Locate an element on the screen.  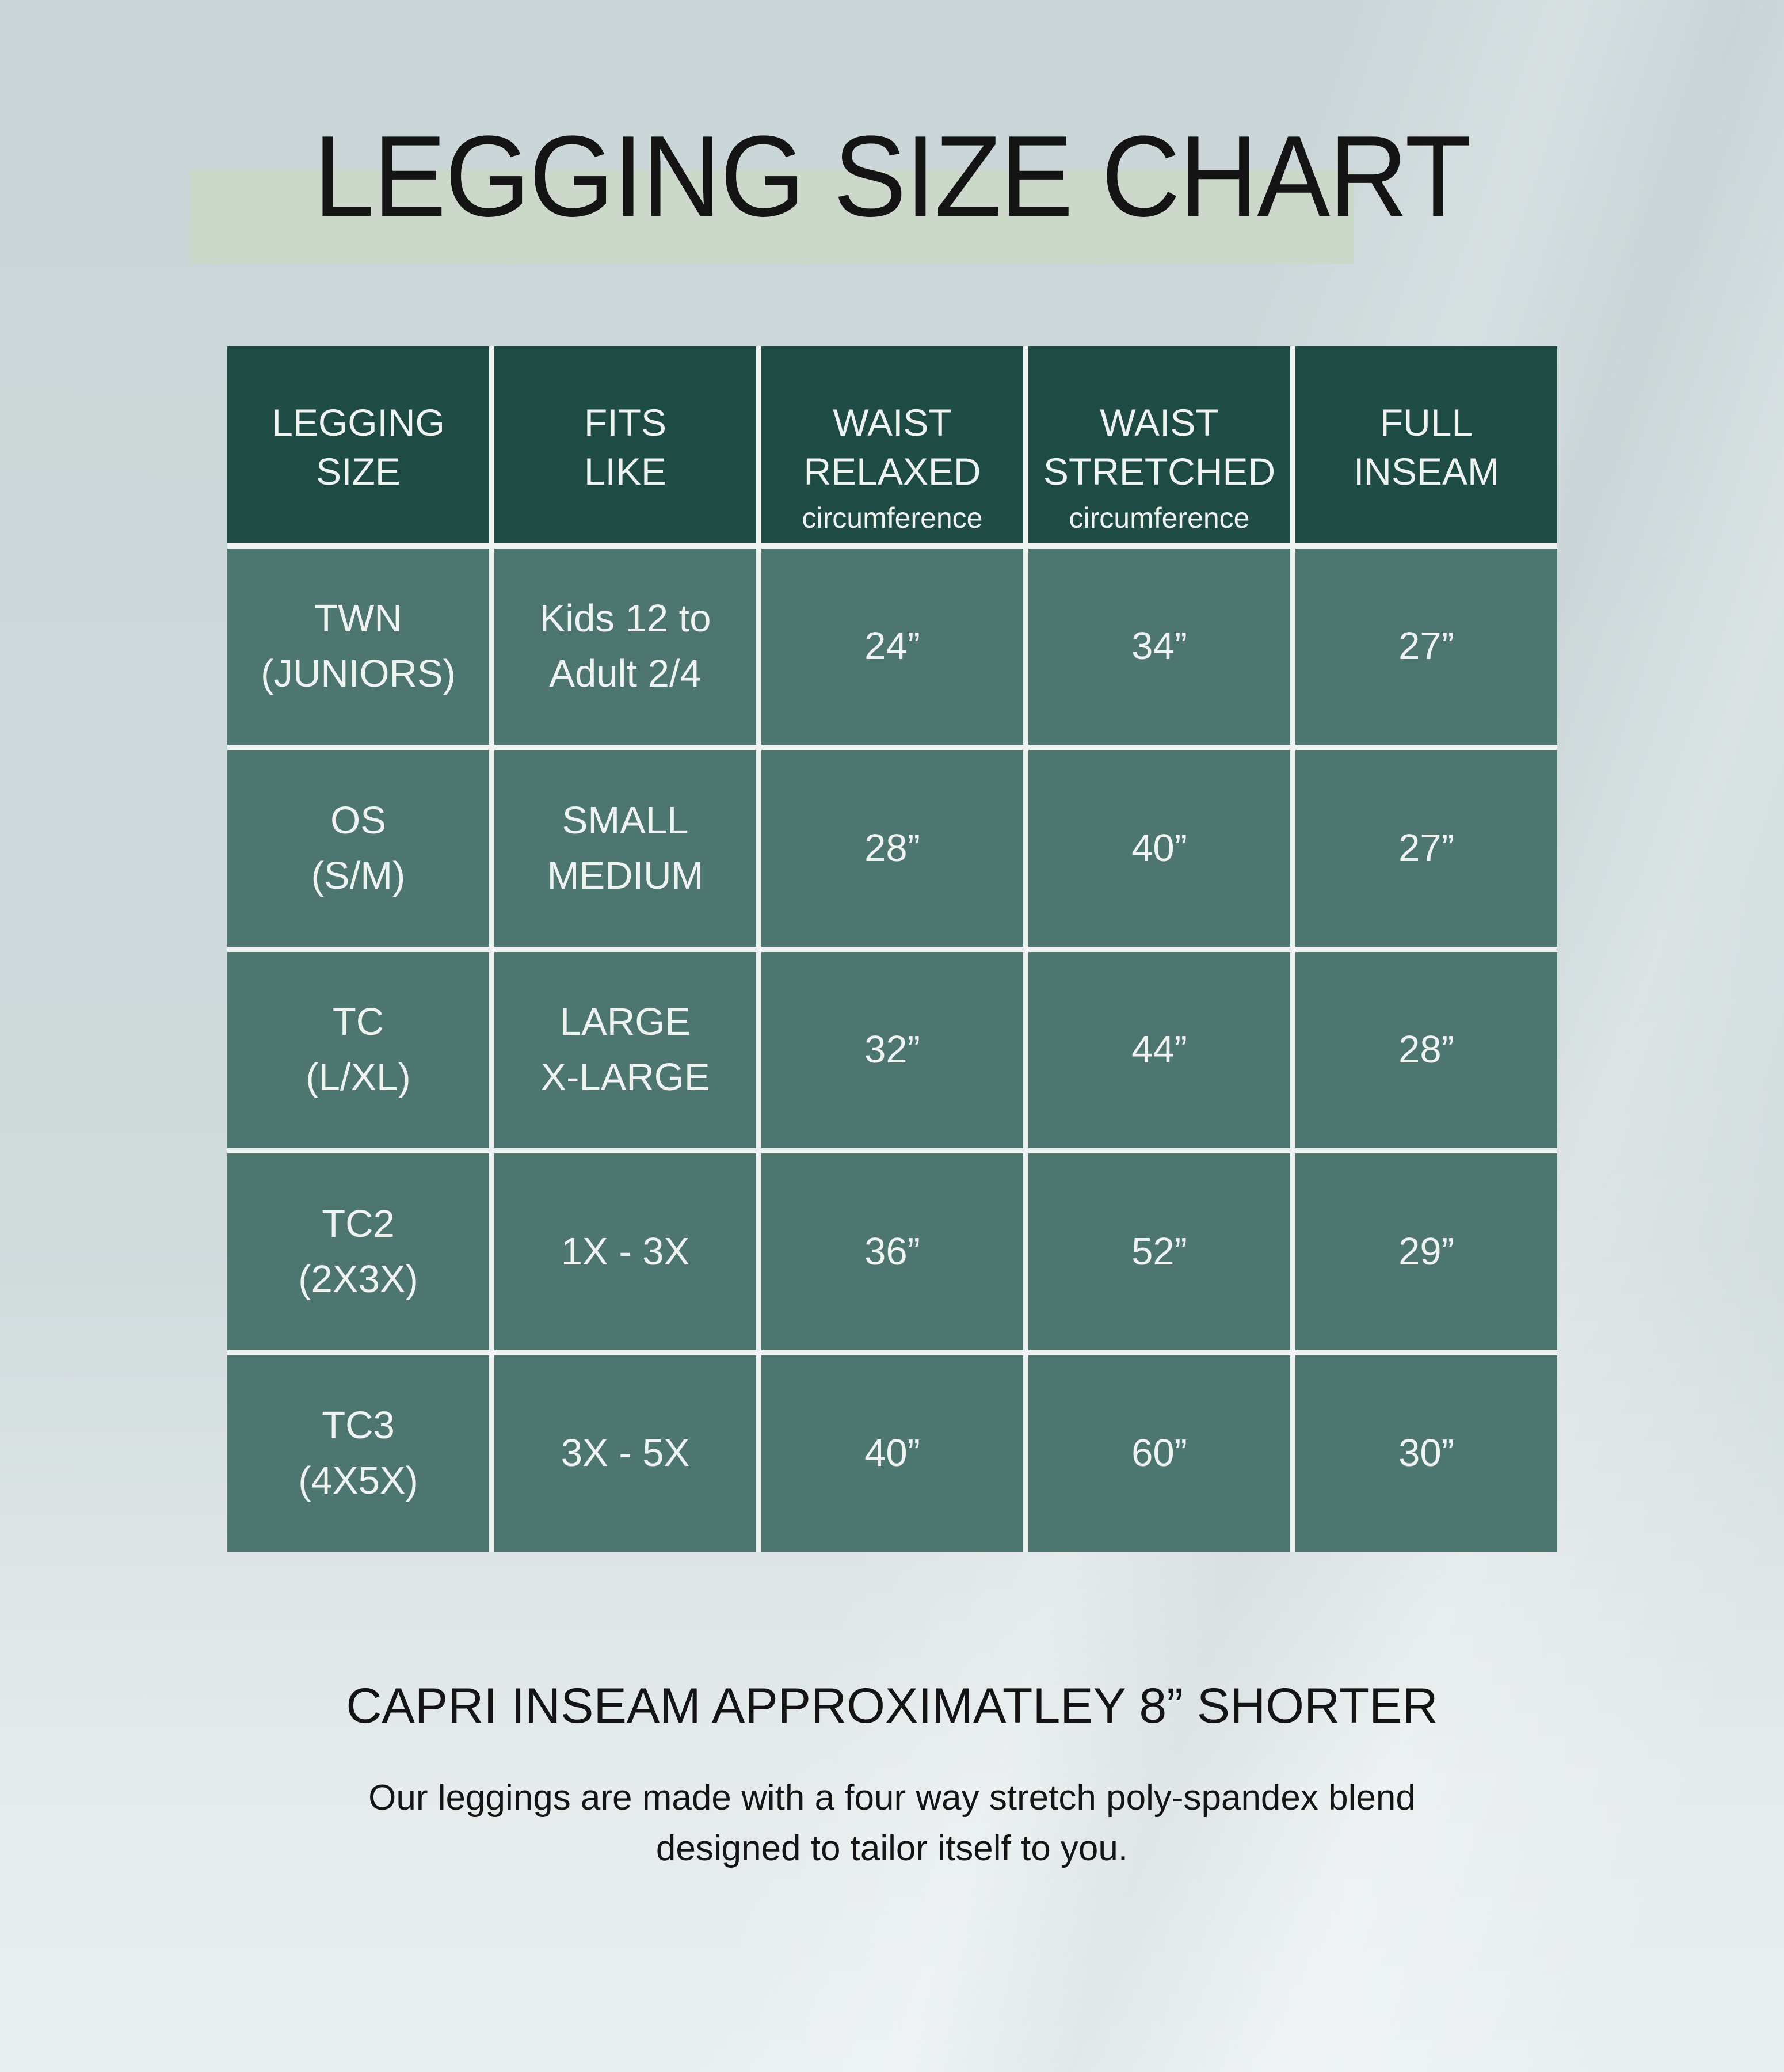
cell-line: (L/XL) is located at coordinates (358, 1078).